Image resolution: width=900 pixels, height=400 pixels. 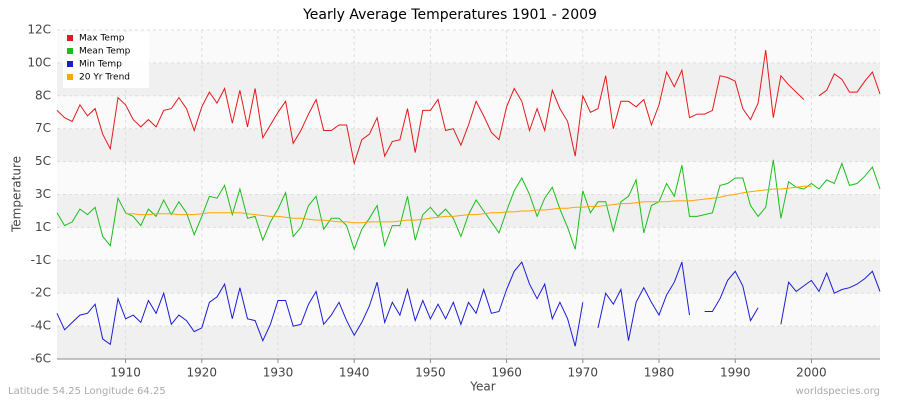 I want to click on y-tick-label: 7C, so click(x=43, y=128).